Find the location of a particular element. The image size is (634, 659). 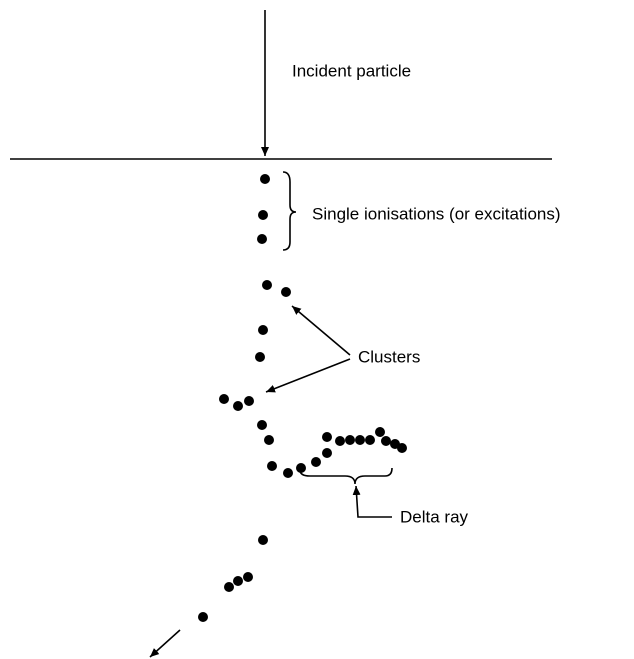

clusters-label: Clusters is located at coordinates (389, 356).